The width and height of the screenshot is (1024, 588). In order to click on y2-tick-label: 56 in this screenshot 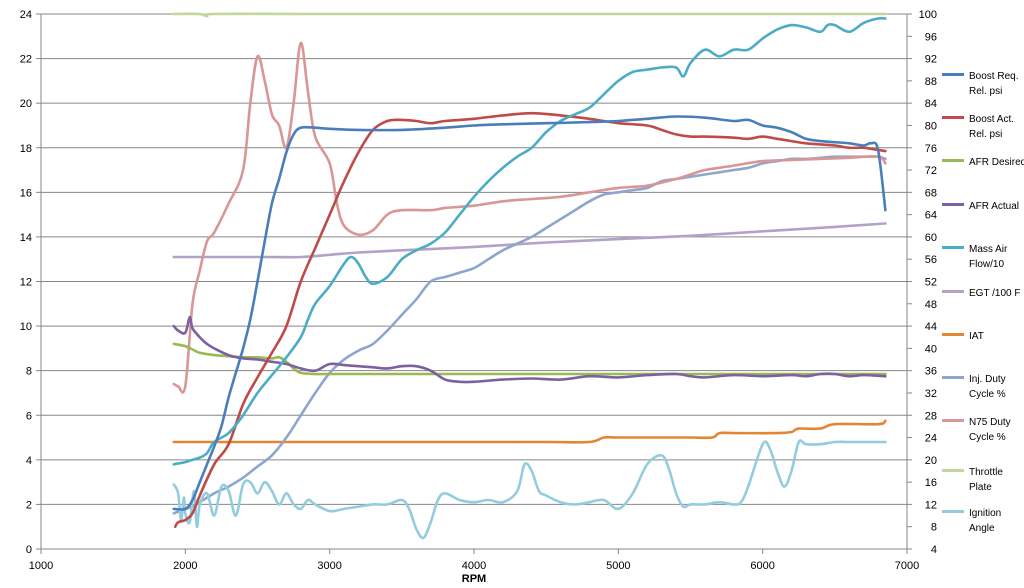, I will do `click(931, 260)`.